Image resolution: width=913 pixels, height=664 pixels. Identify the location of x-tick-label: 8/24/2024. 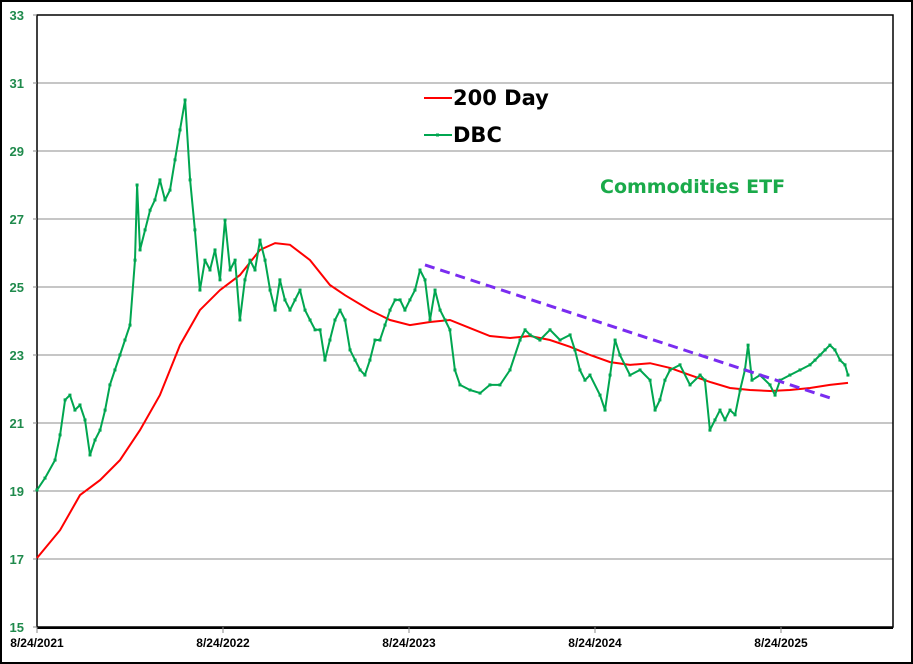
(595, 643).